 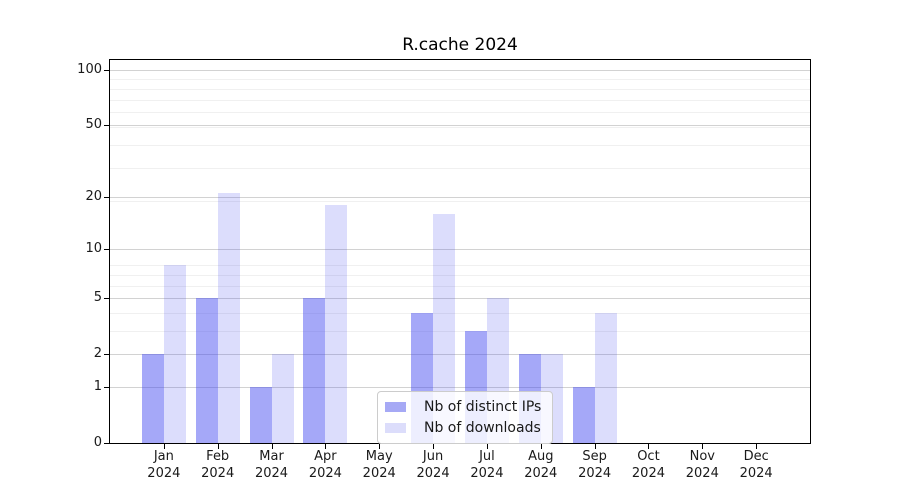 What do you see at coordinates (433, 465) in the screenshot?
I see `x-tick-label-jun: Jun 2024` at bounding box center [433, 465].